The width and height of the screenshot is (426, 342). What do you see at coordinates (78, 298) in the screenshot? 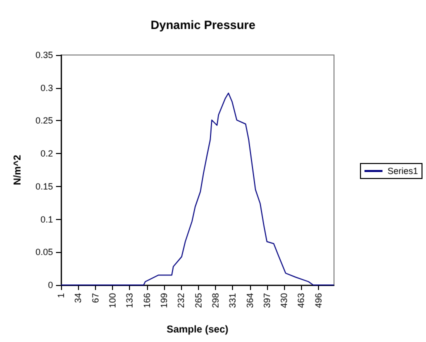
I see `x-tick-label: 34` at bounding box center [78, 298].